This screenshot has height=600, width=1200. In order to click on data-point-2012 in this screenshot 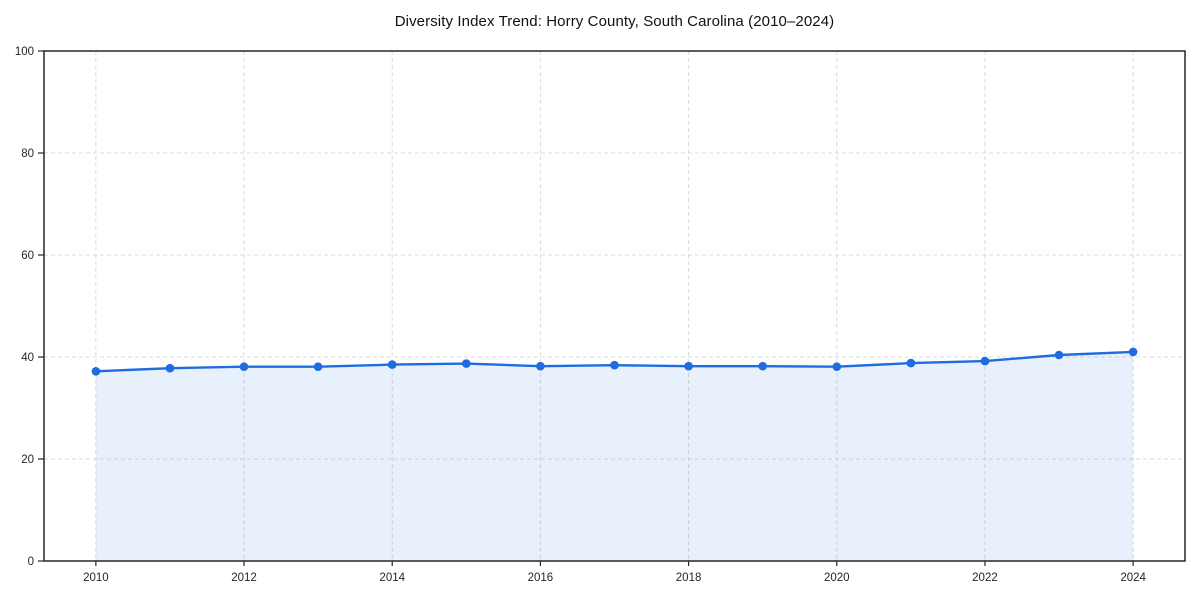, I will do `click(244, 367)`.